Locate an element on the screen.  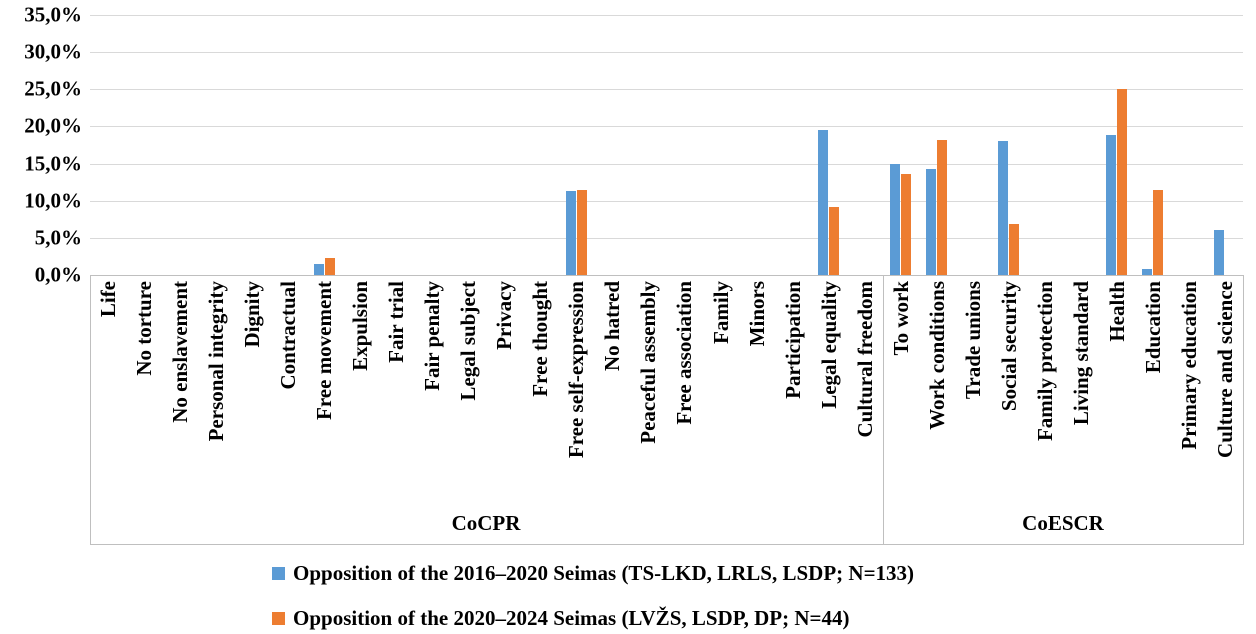
category-label-text: Contractual is located at coordinates (288, 335).